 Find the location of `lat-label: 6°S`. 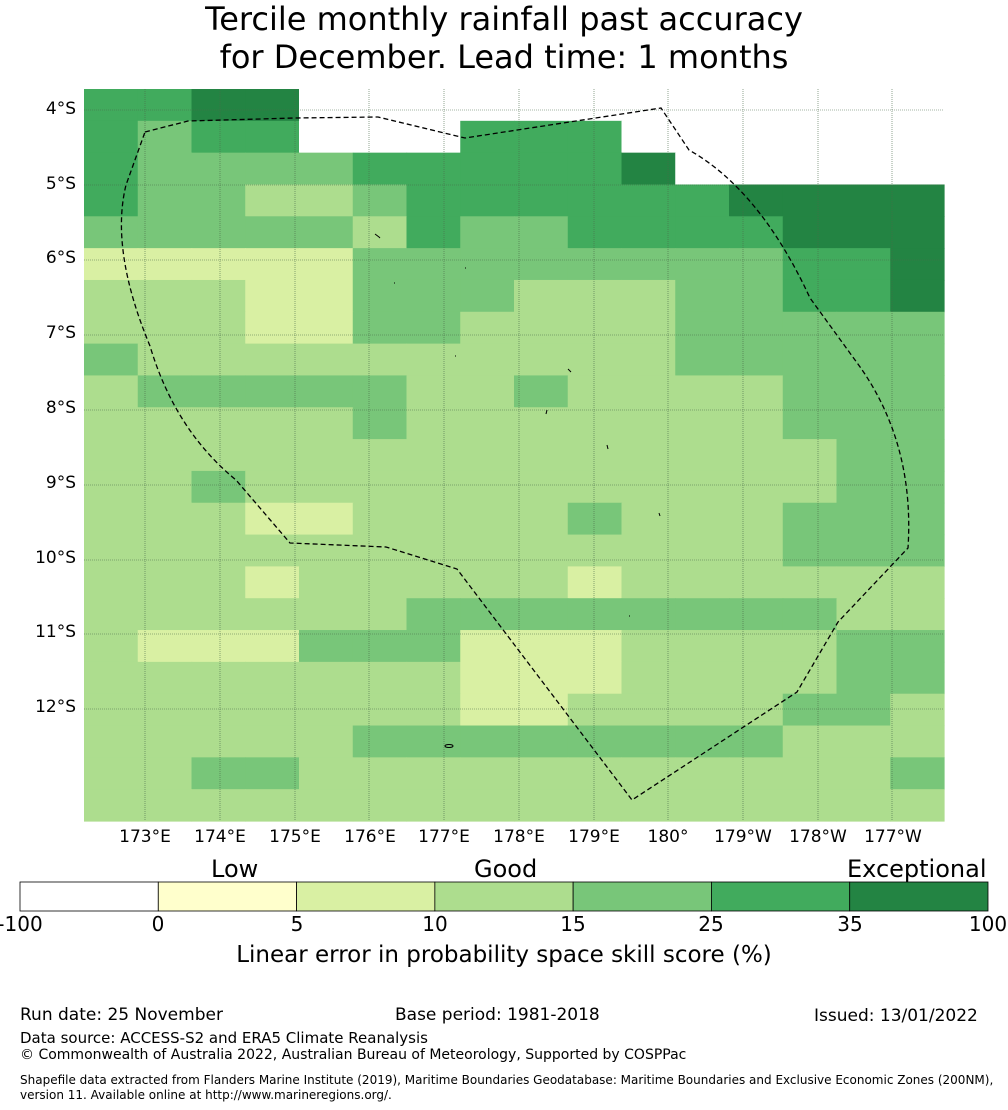

lat-label: 6°S is located at coordinates (60, 258).